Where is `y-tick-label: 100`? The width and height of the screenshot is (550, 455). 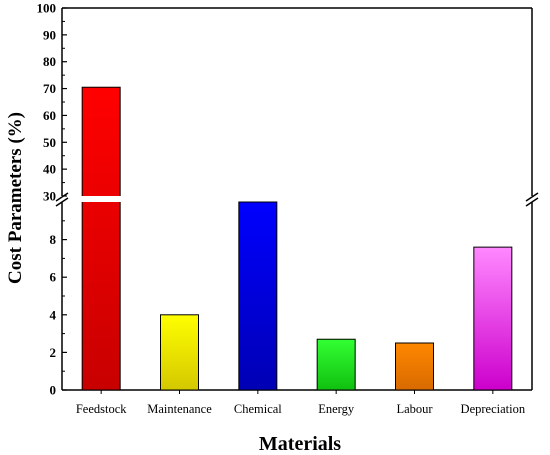 y-tick-label: 100 is located at coordinates (47, 8).